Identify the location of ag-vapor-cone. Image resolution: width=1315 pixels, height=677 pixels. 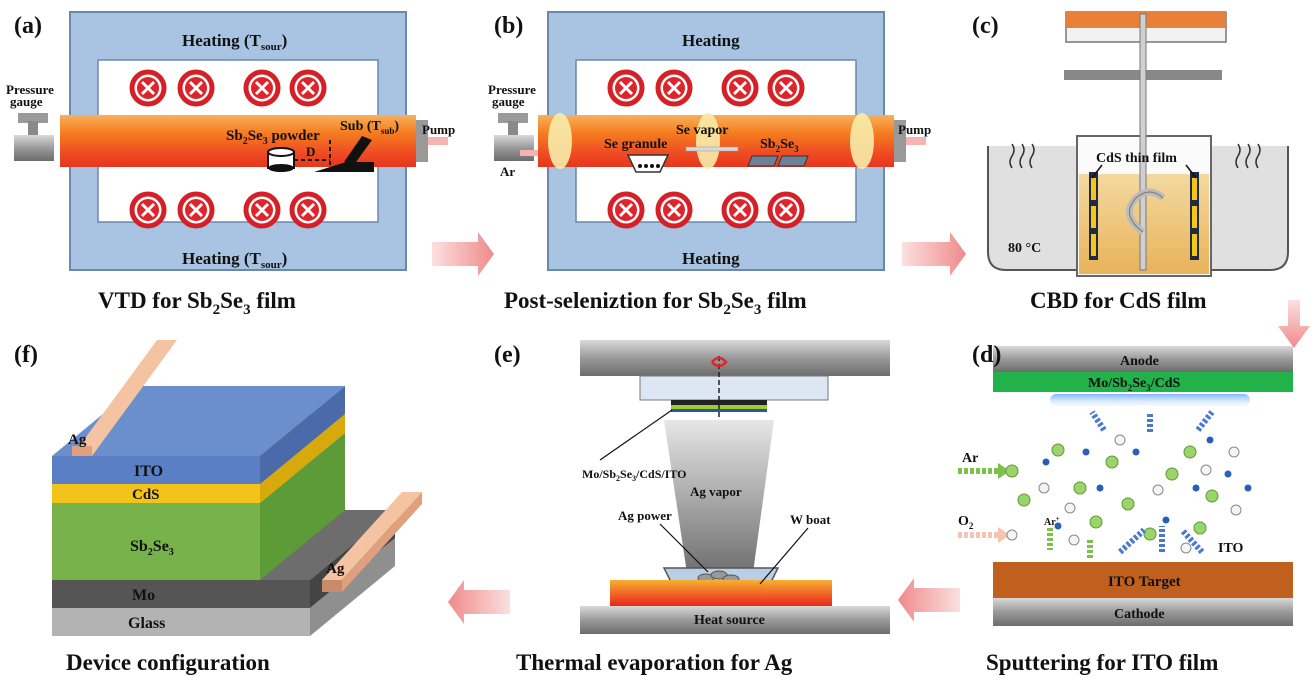
(719, 500).